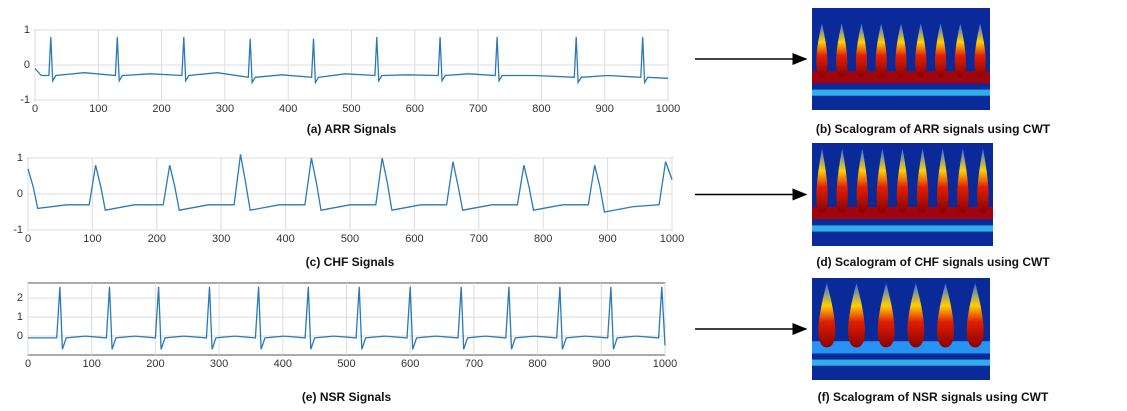  What do you see at coordinates (933, 397) in the screenshot?
I see `caption: (f) Scalogram of NSR signals using CWT` at bounding box center [933, 397].